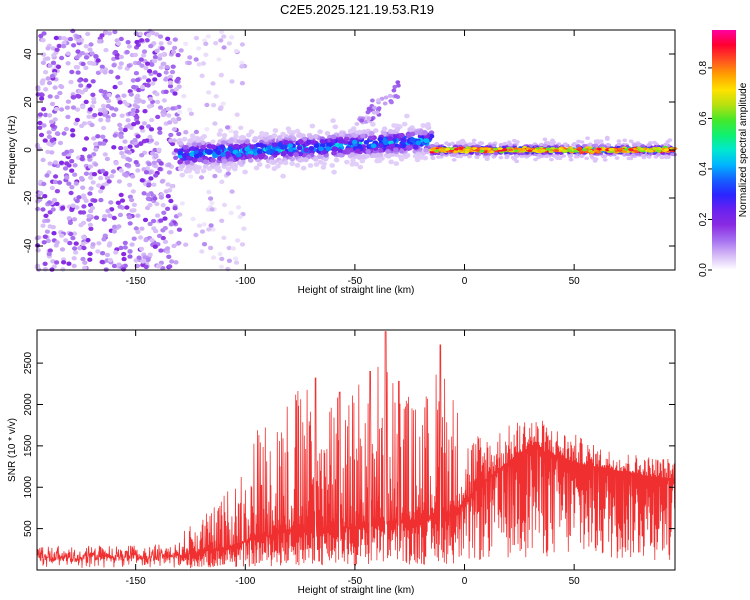 The image size is (750, 600). Describe the element at coordinates (28, 528) in the screenshot. I see `y-tick-label: 500` at that location.